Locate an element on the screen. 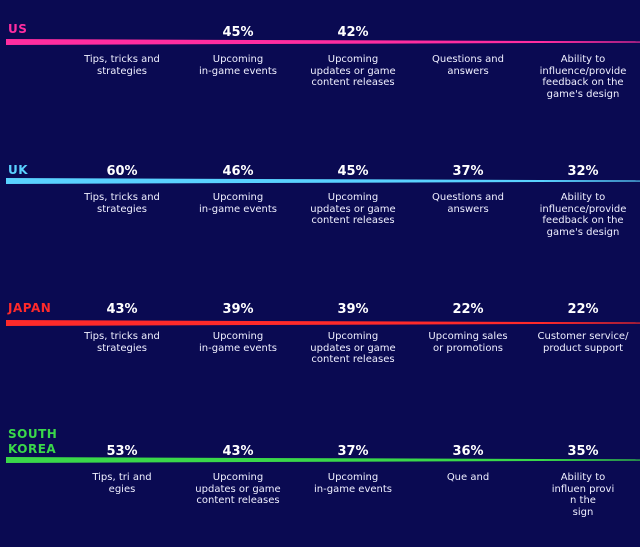  category-label: Tips, tri and egies is located at coordinates (122, 483).